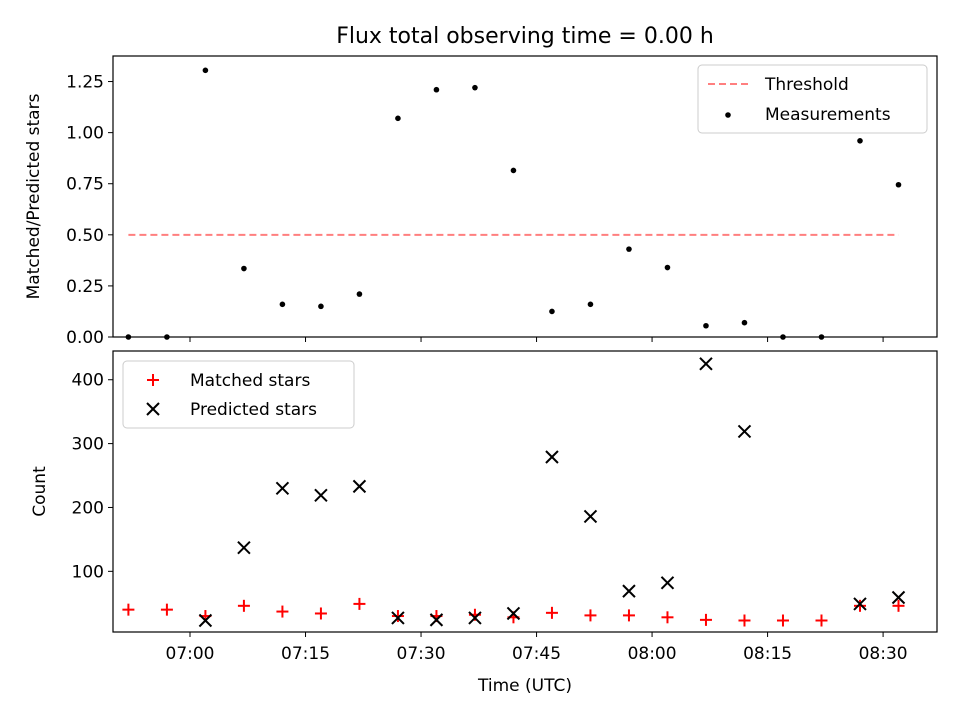 This screenshot has width=960, height=720. I want to click on y-tick-label: 200, so click(88, 508).